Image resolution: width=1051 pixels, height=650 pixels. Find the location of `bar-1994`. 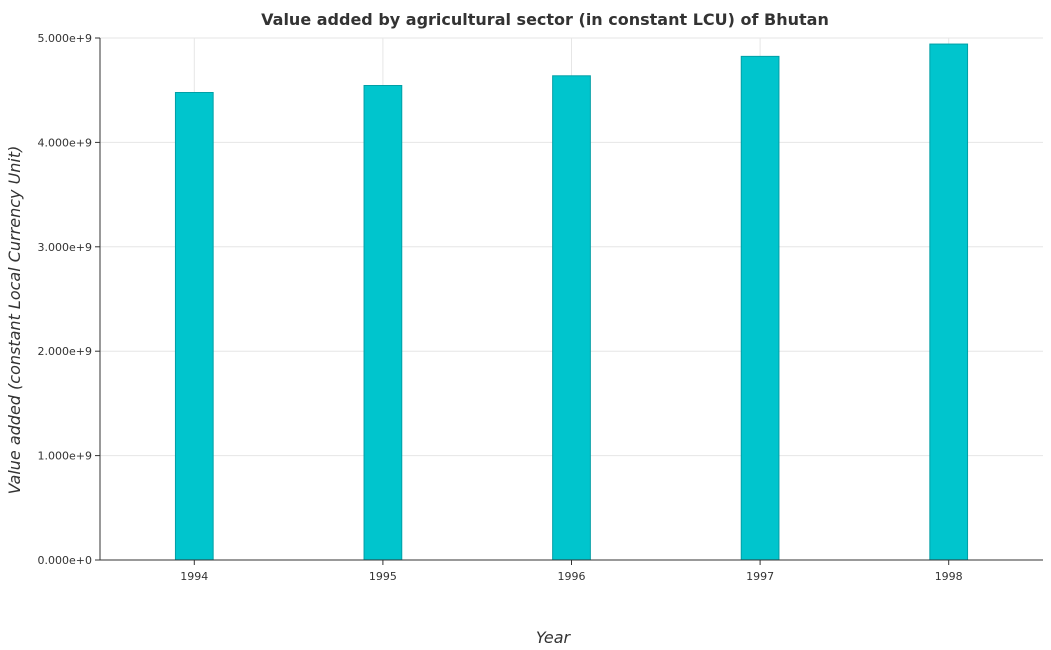

bar-1994 is located at coordinates (194, 326).